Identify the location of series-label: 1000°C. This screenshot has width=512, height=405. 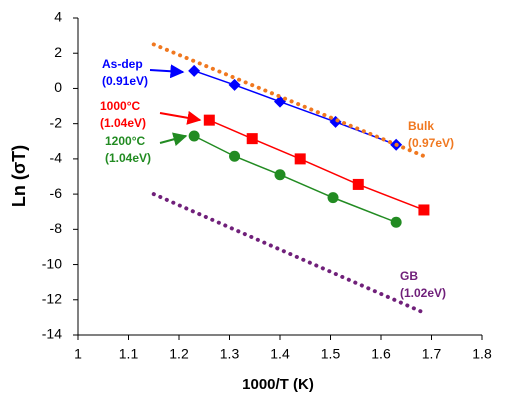
(120, 106).